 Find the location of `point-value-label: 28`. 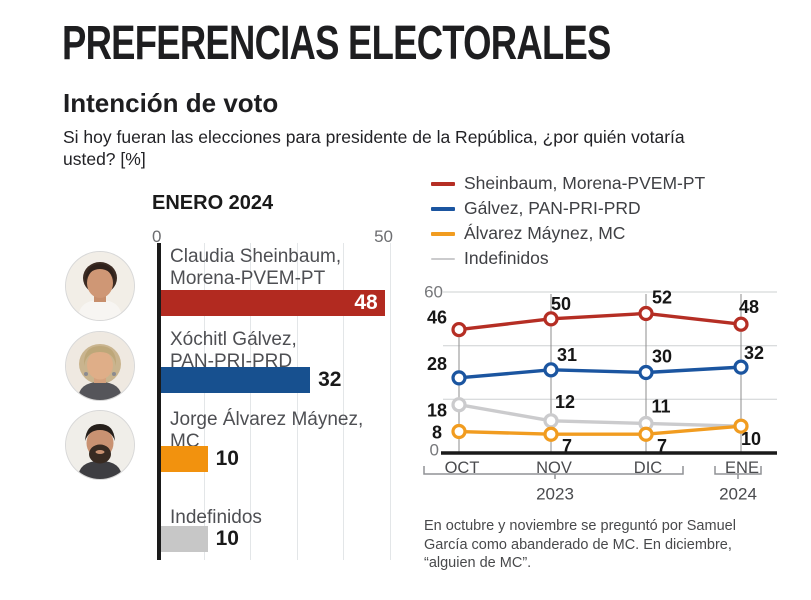

point-value-label: 28 is located at coordinates (437, 364).